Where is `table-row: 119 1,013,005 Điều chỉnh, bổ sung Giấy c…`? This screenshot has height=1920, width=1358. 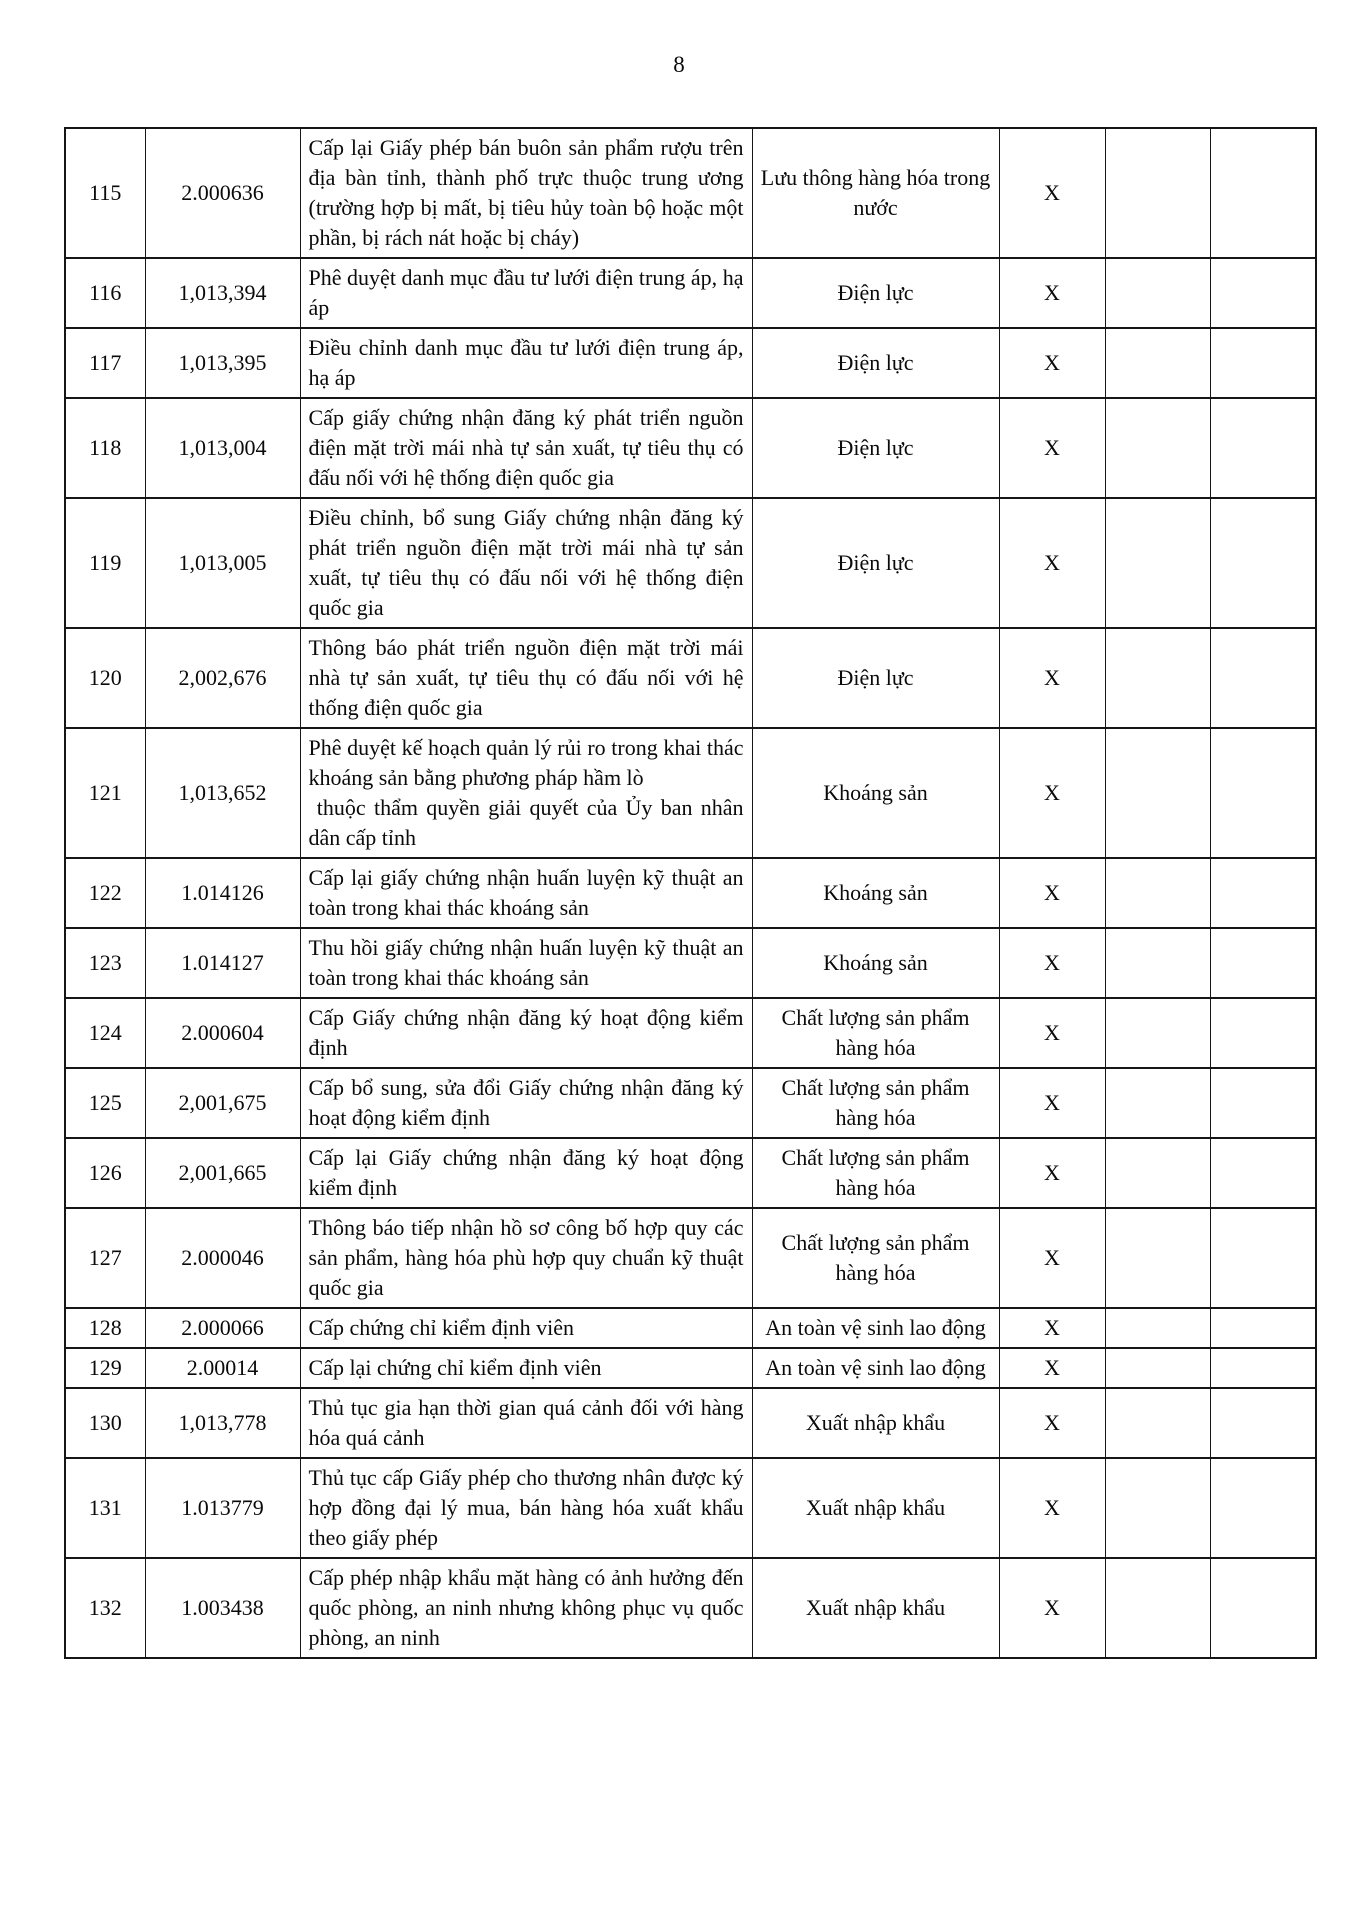
table-row: 119 1,013,005 Điều chỉnh, bổ sung Giấy c… is located at coordinates (690, 563).